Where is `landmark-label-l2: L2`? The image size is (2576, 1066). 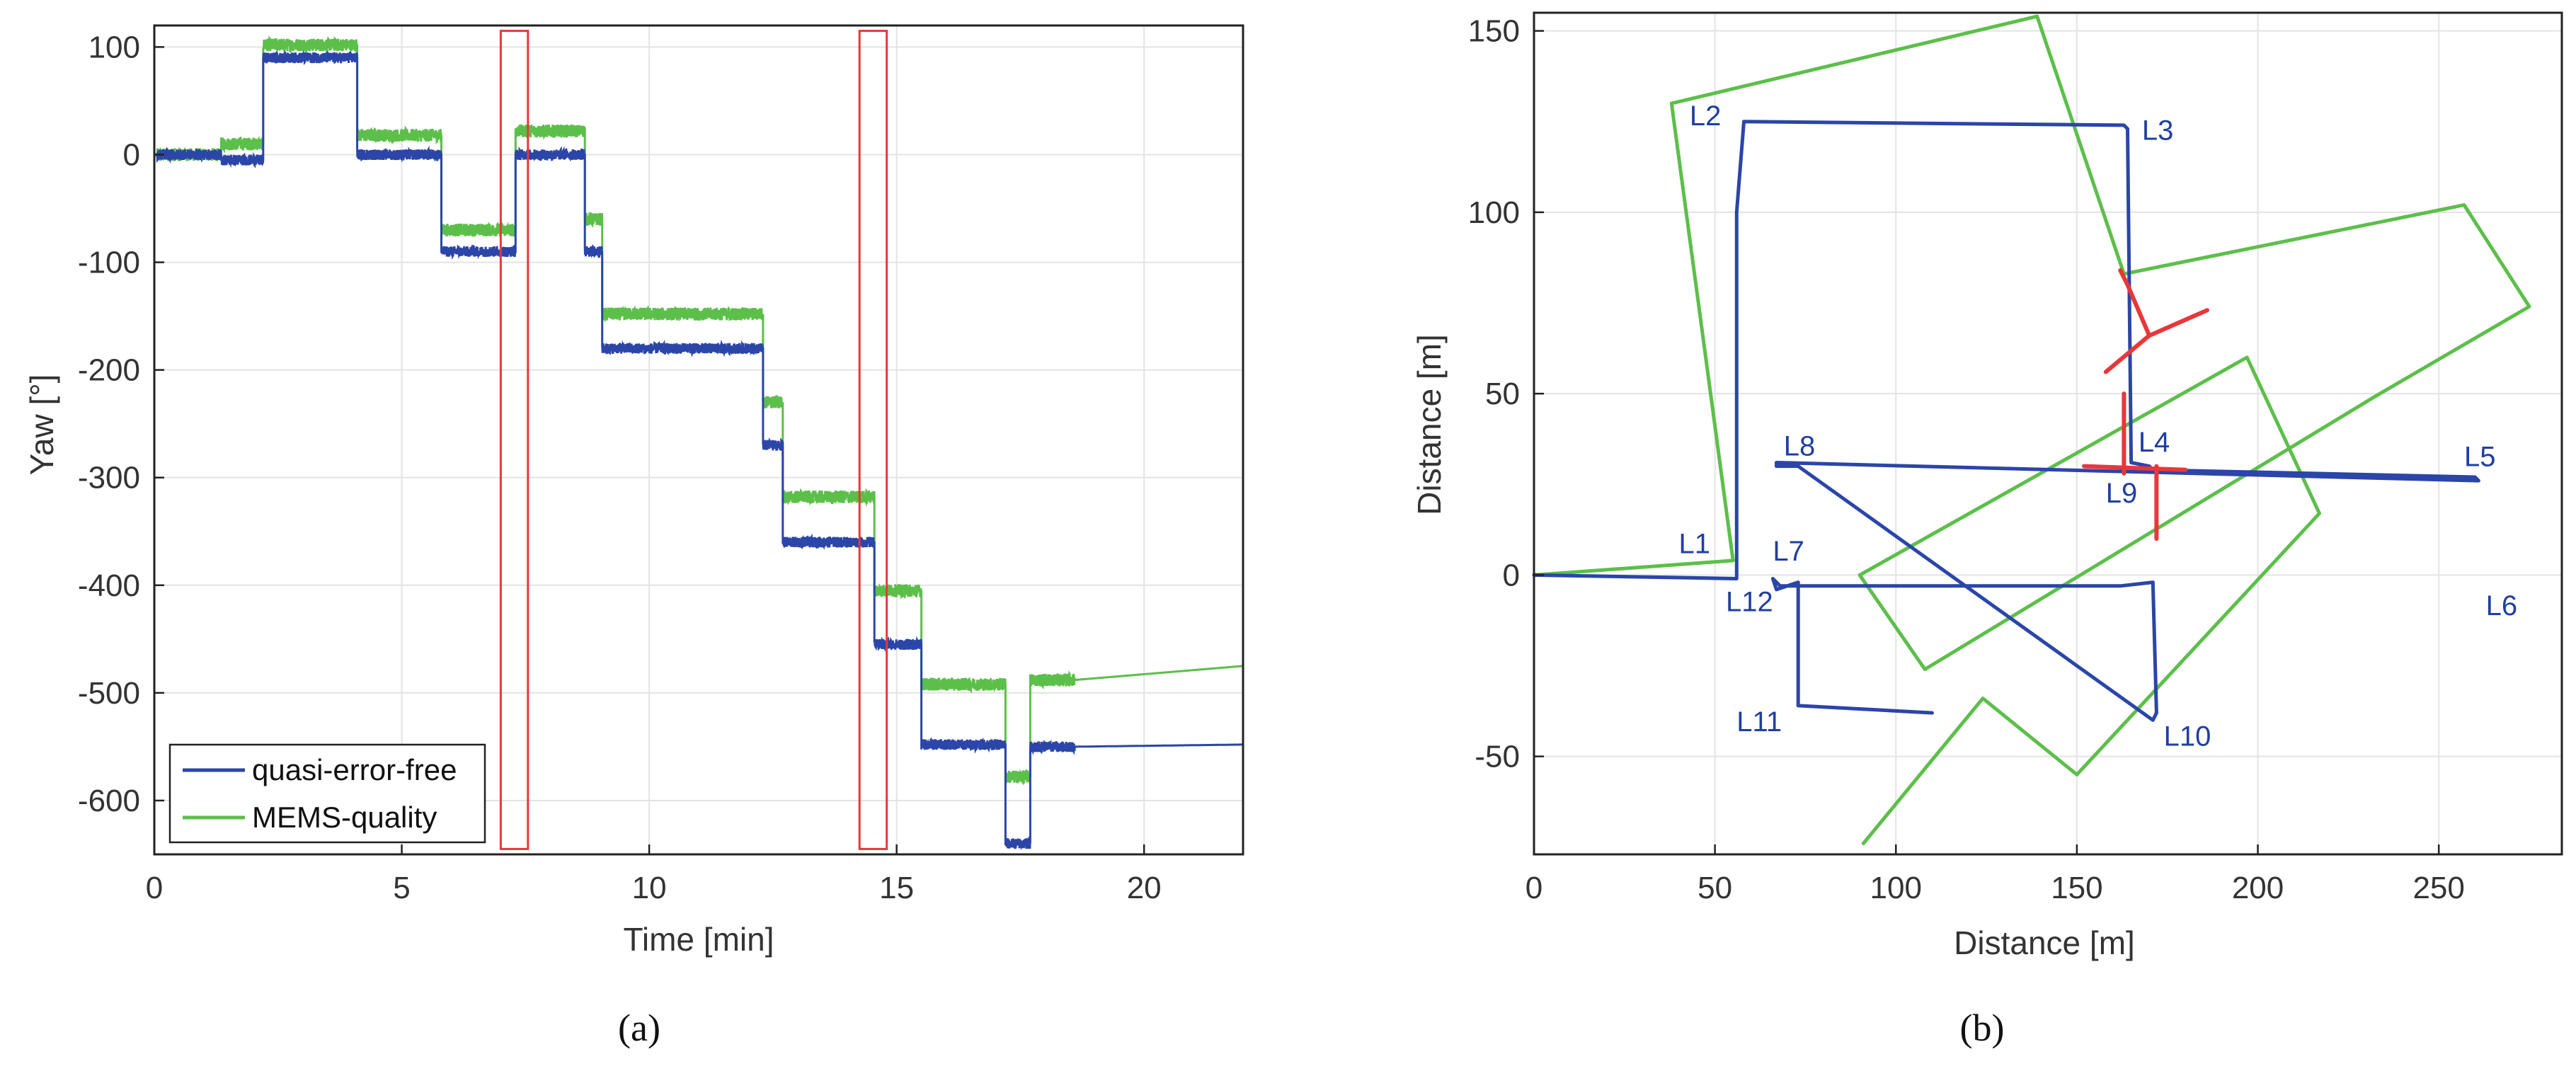
landmark-label-l2: L2 is located at coordinates (1706, 116).